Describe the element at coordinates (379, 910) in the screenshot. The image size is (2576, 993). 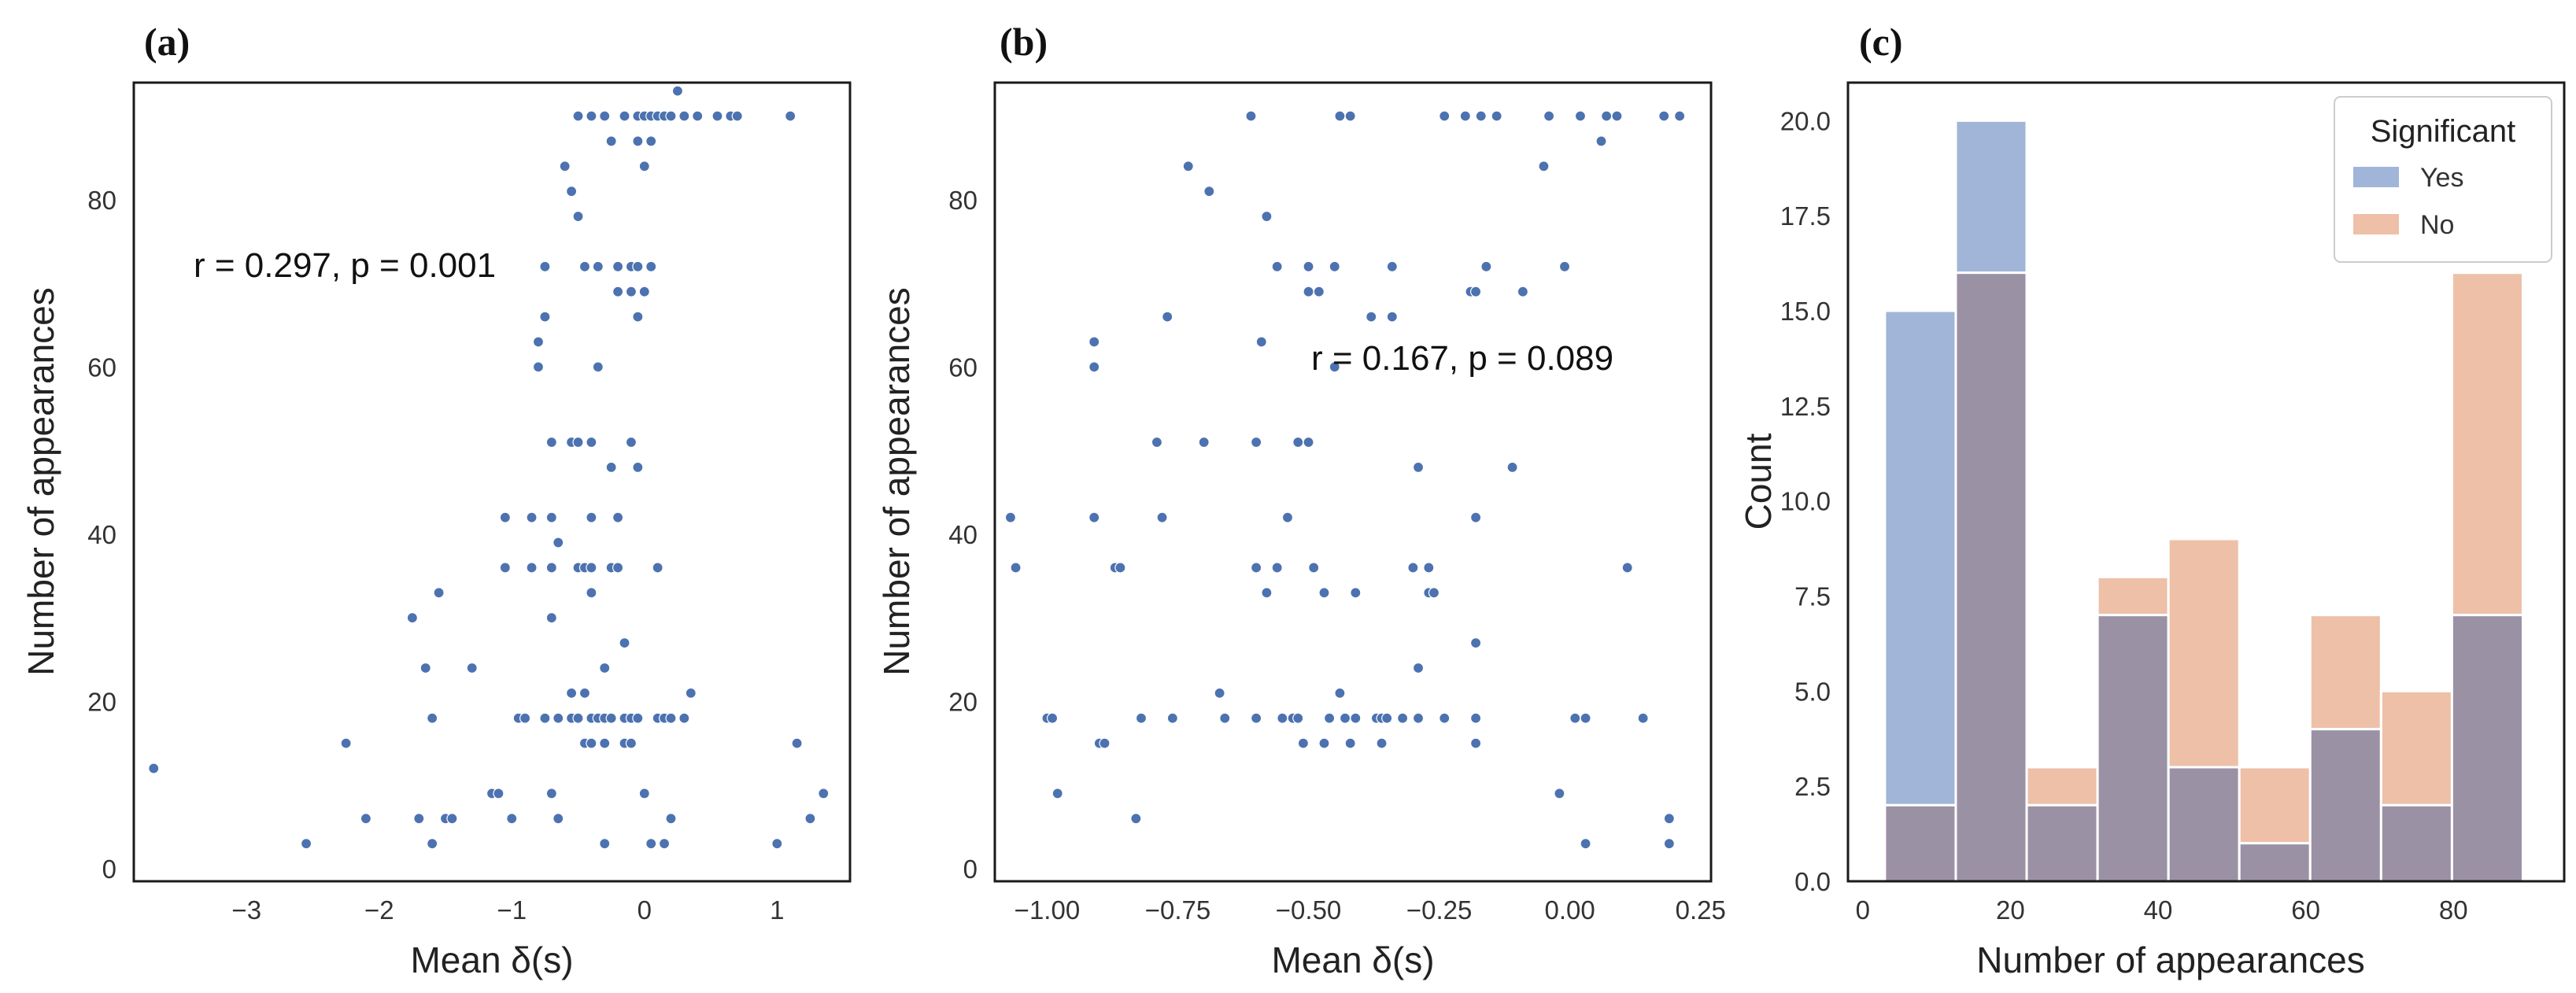
I see `panel-a-xtick-label: −2` at that location.